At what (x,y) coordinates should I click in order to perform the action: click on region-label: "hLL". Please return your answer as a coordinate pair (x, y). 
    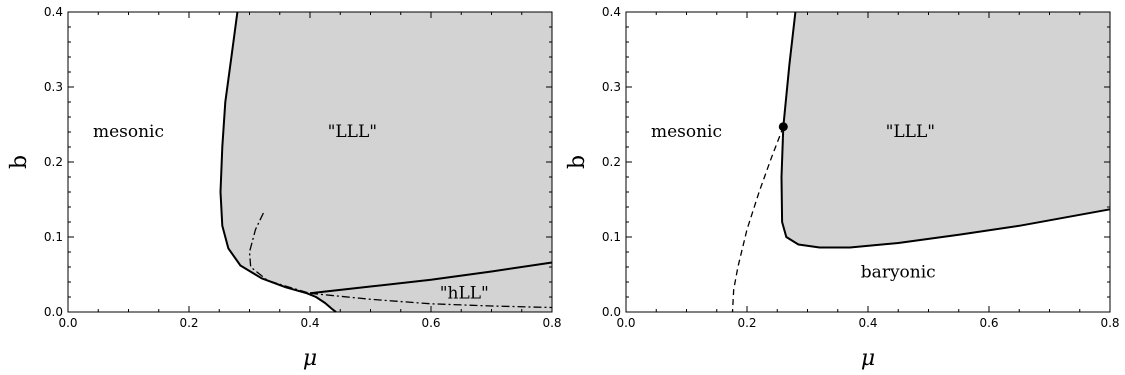
    Looking at the image, I should click on (464, 293).